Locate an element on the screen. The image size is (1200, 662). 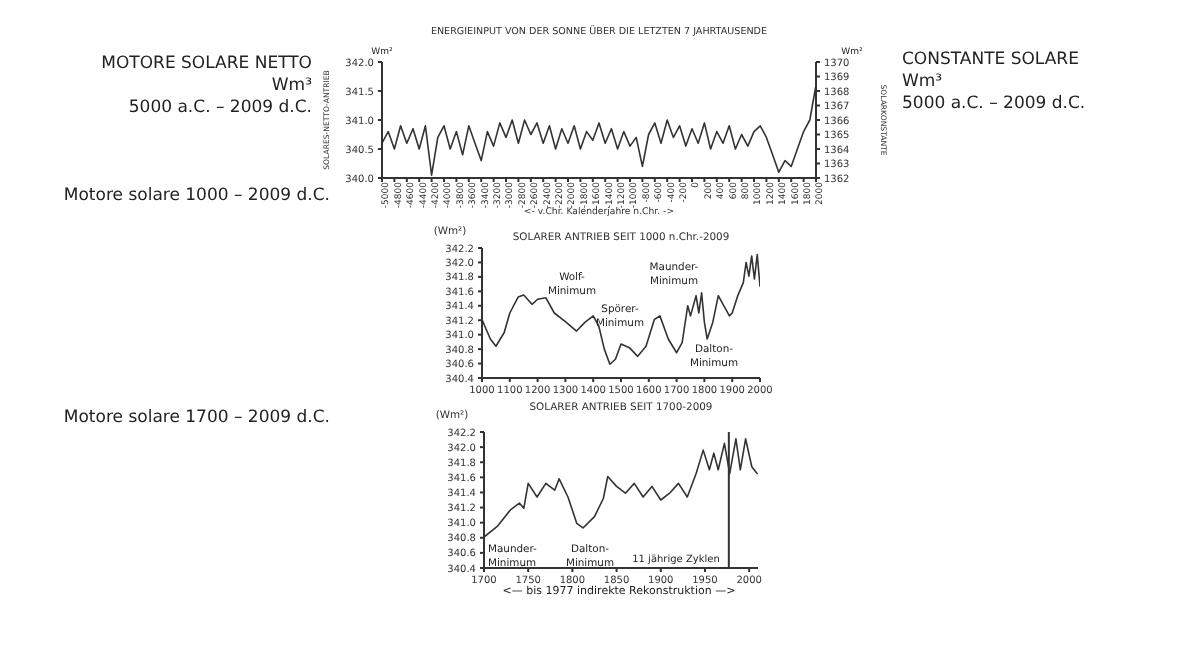
text: MOTORE SOLARE NETTO Wm³ 5000 a.C. – 2009 d.C. is located at coordinates (206, 86).